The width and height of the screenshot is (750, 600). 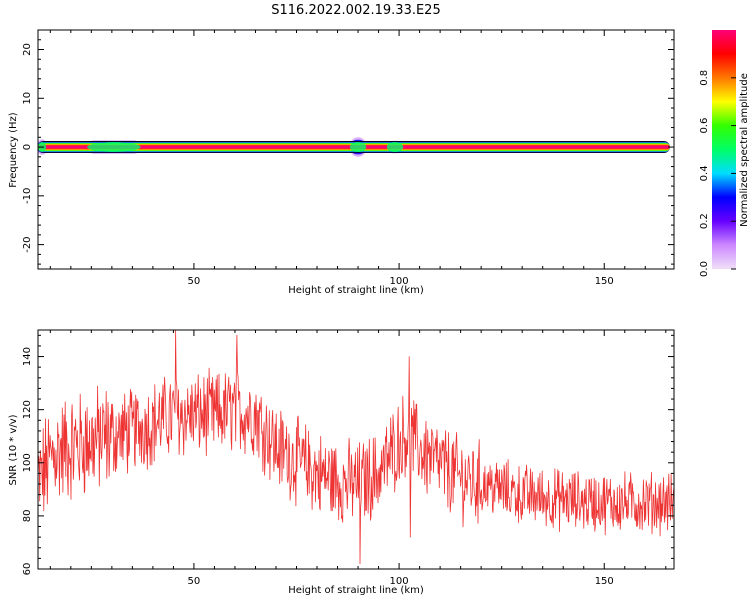 I want to click on snr-ytick-label: 60, so click(x=27, y=569).